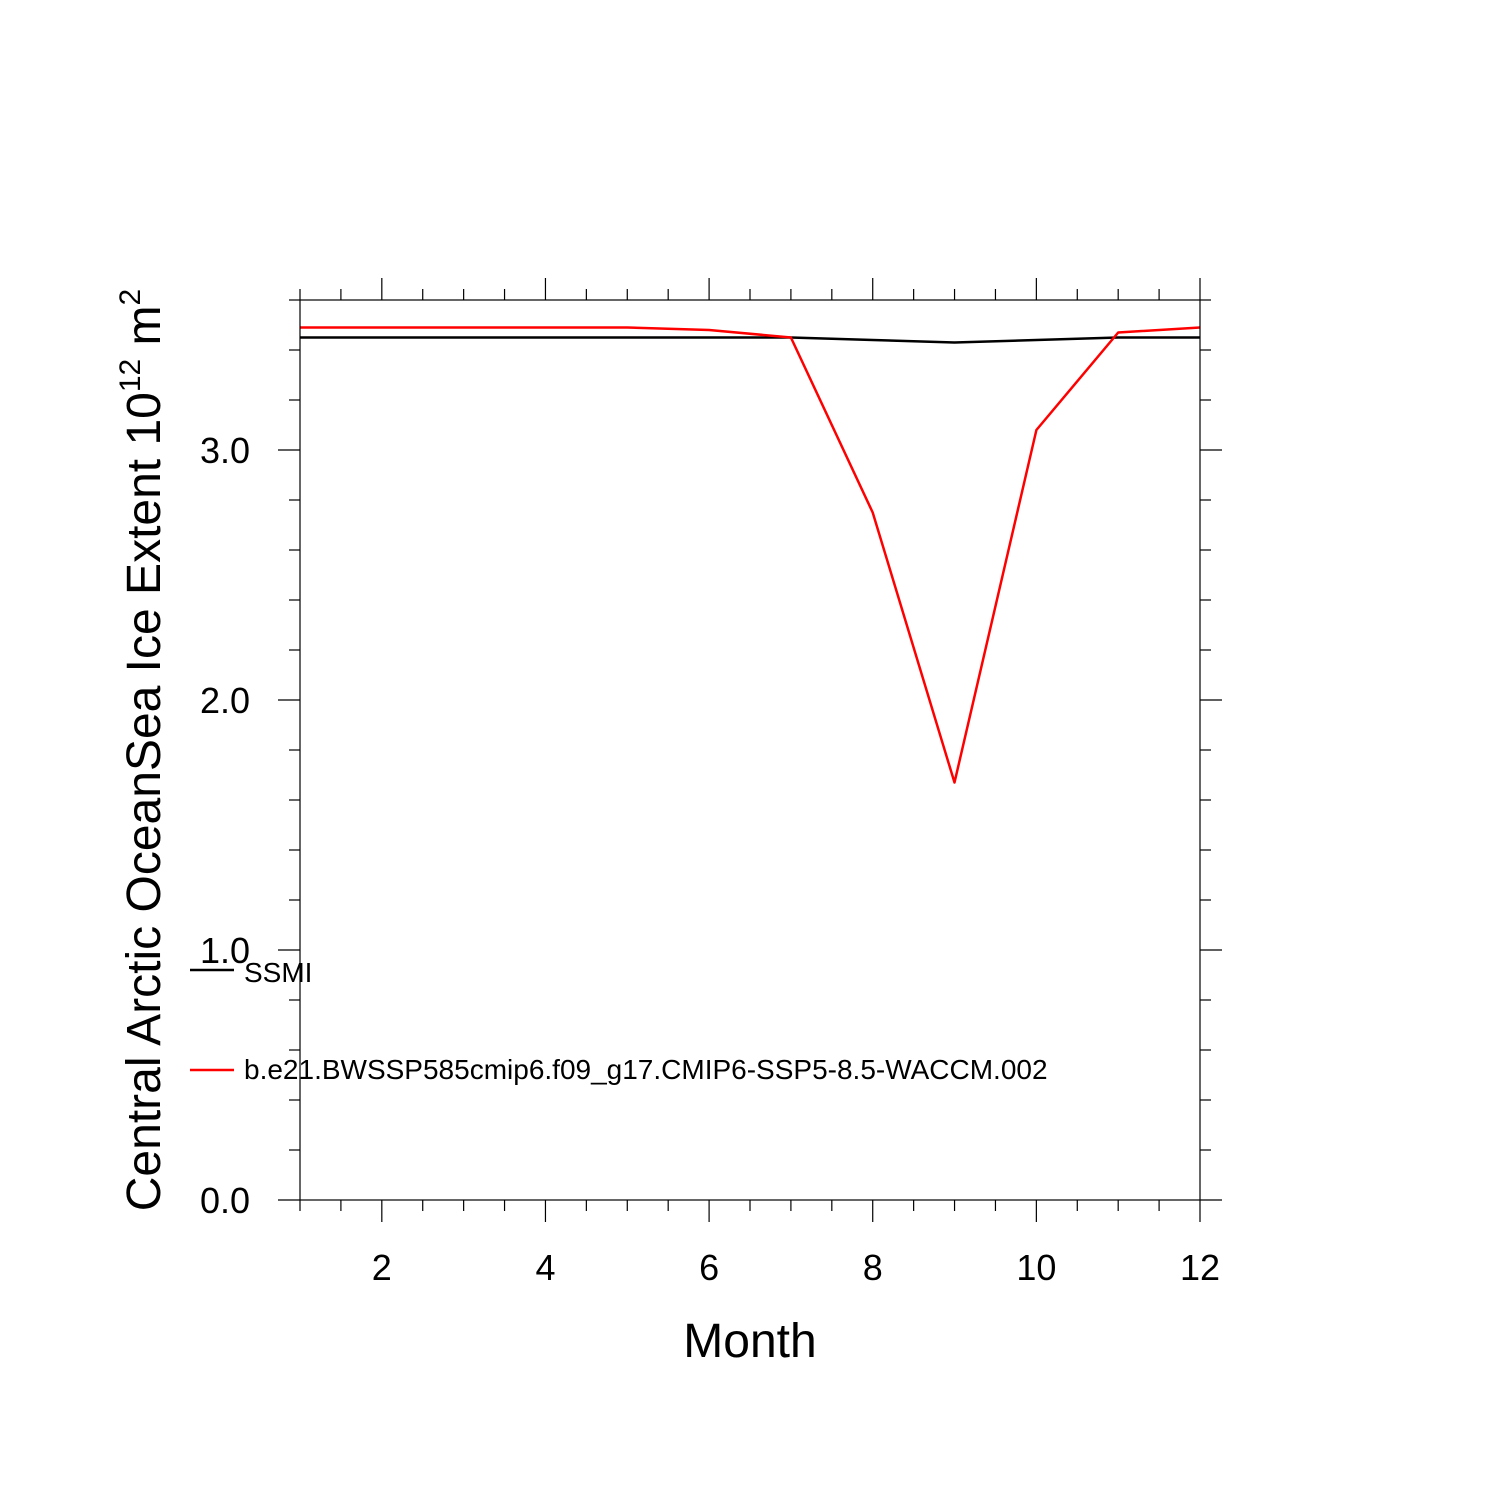  Describe the element at coordinates (130, 297) in the screenshot. I see `y-axis-title-unit-exponent: 2` at that location.